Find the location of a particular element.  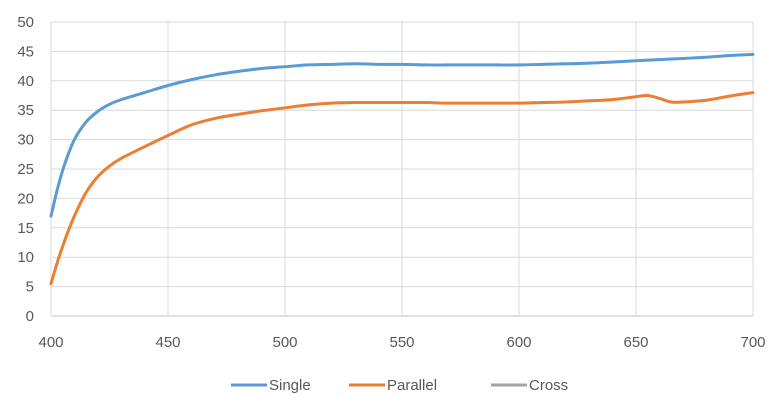

x-tick-label: 400 is located at coordinates (50, 342).